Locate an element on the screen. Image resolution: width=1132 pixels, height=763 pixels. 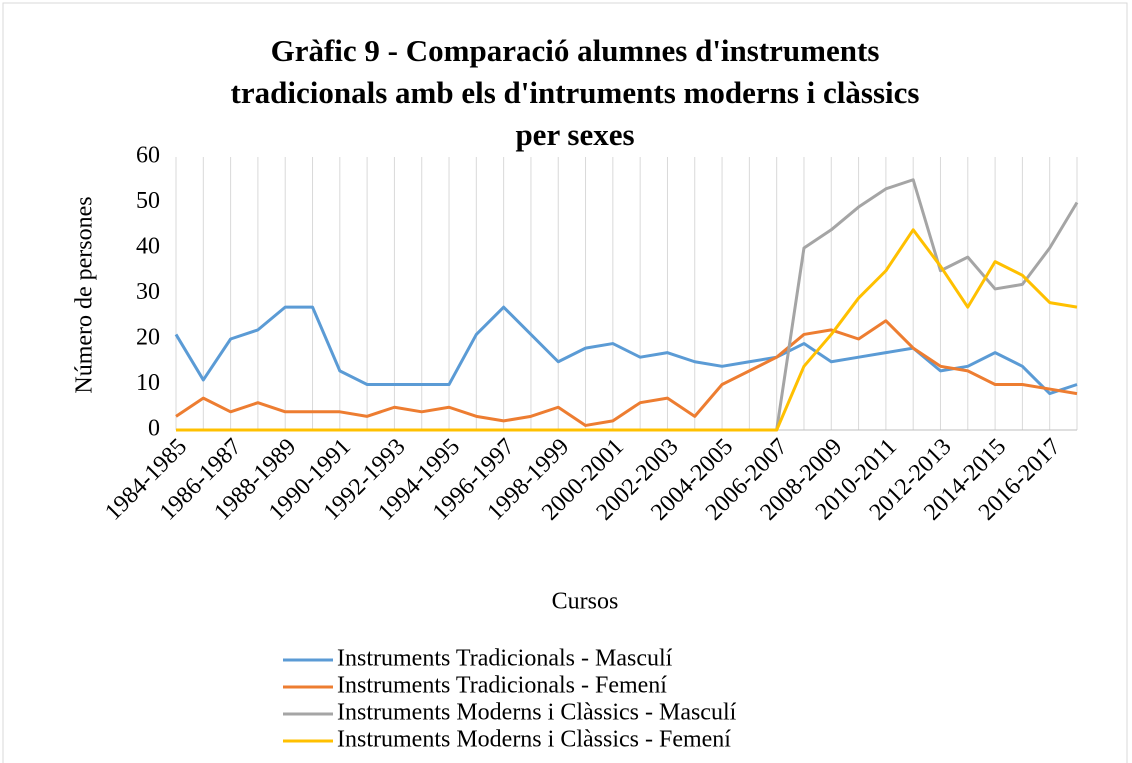
y-tick-label: 0 is located at coordinates (154, 429).